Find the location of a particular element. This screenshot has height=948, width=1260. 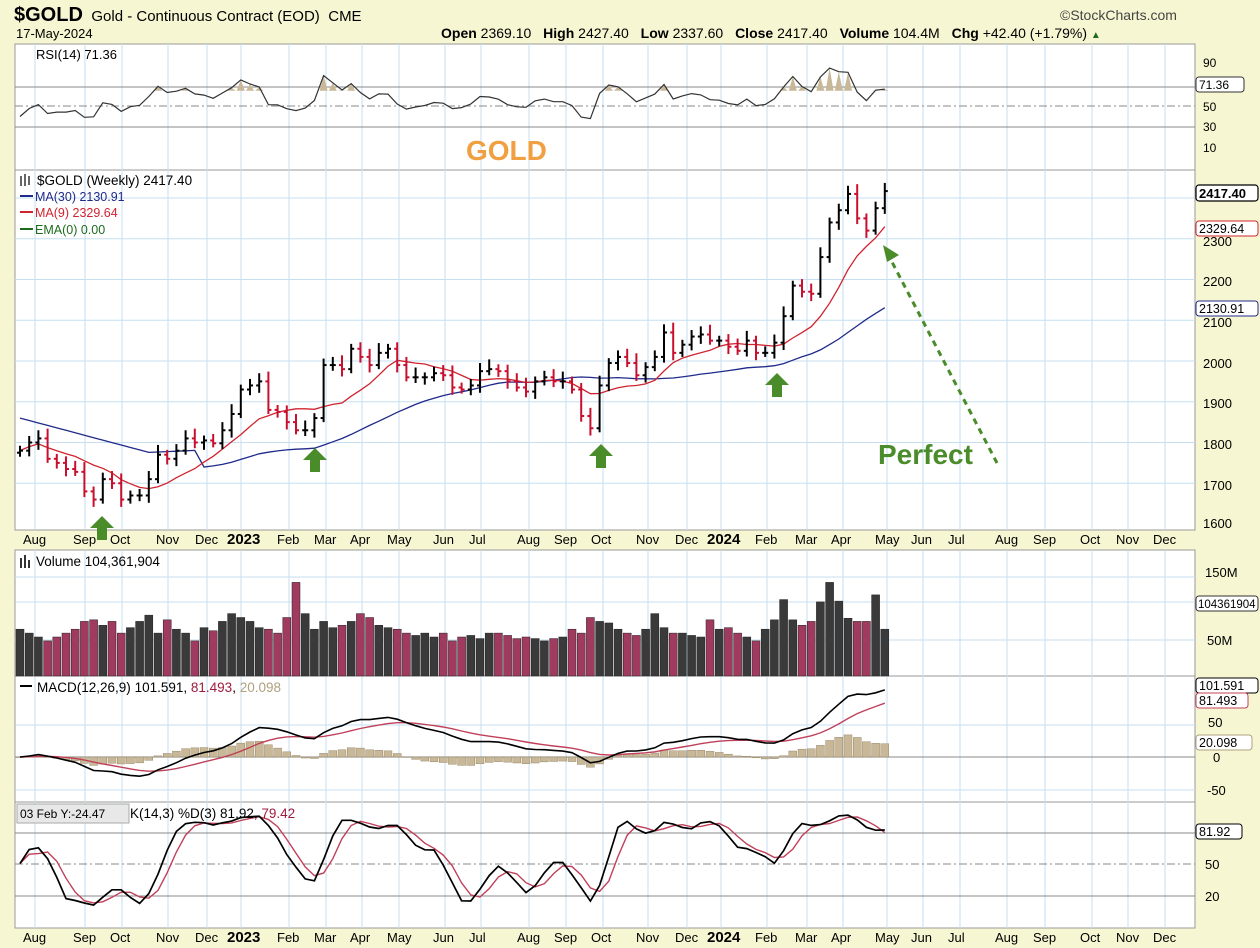

macd-tag2-box is located at coordinates (1222, 700).